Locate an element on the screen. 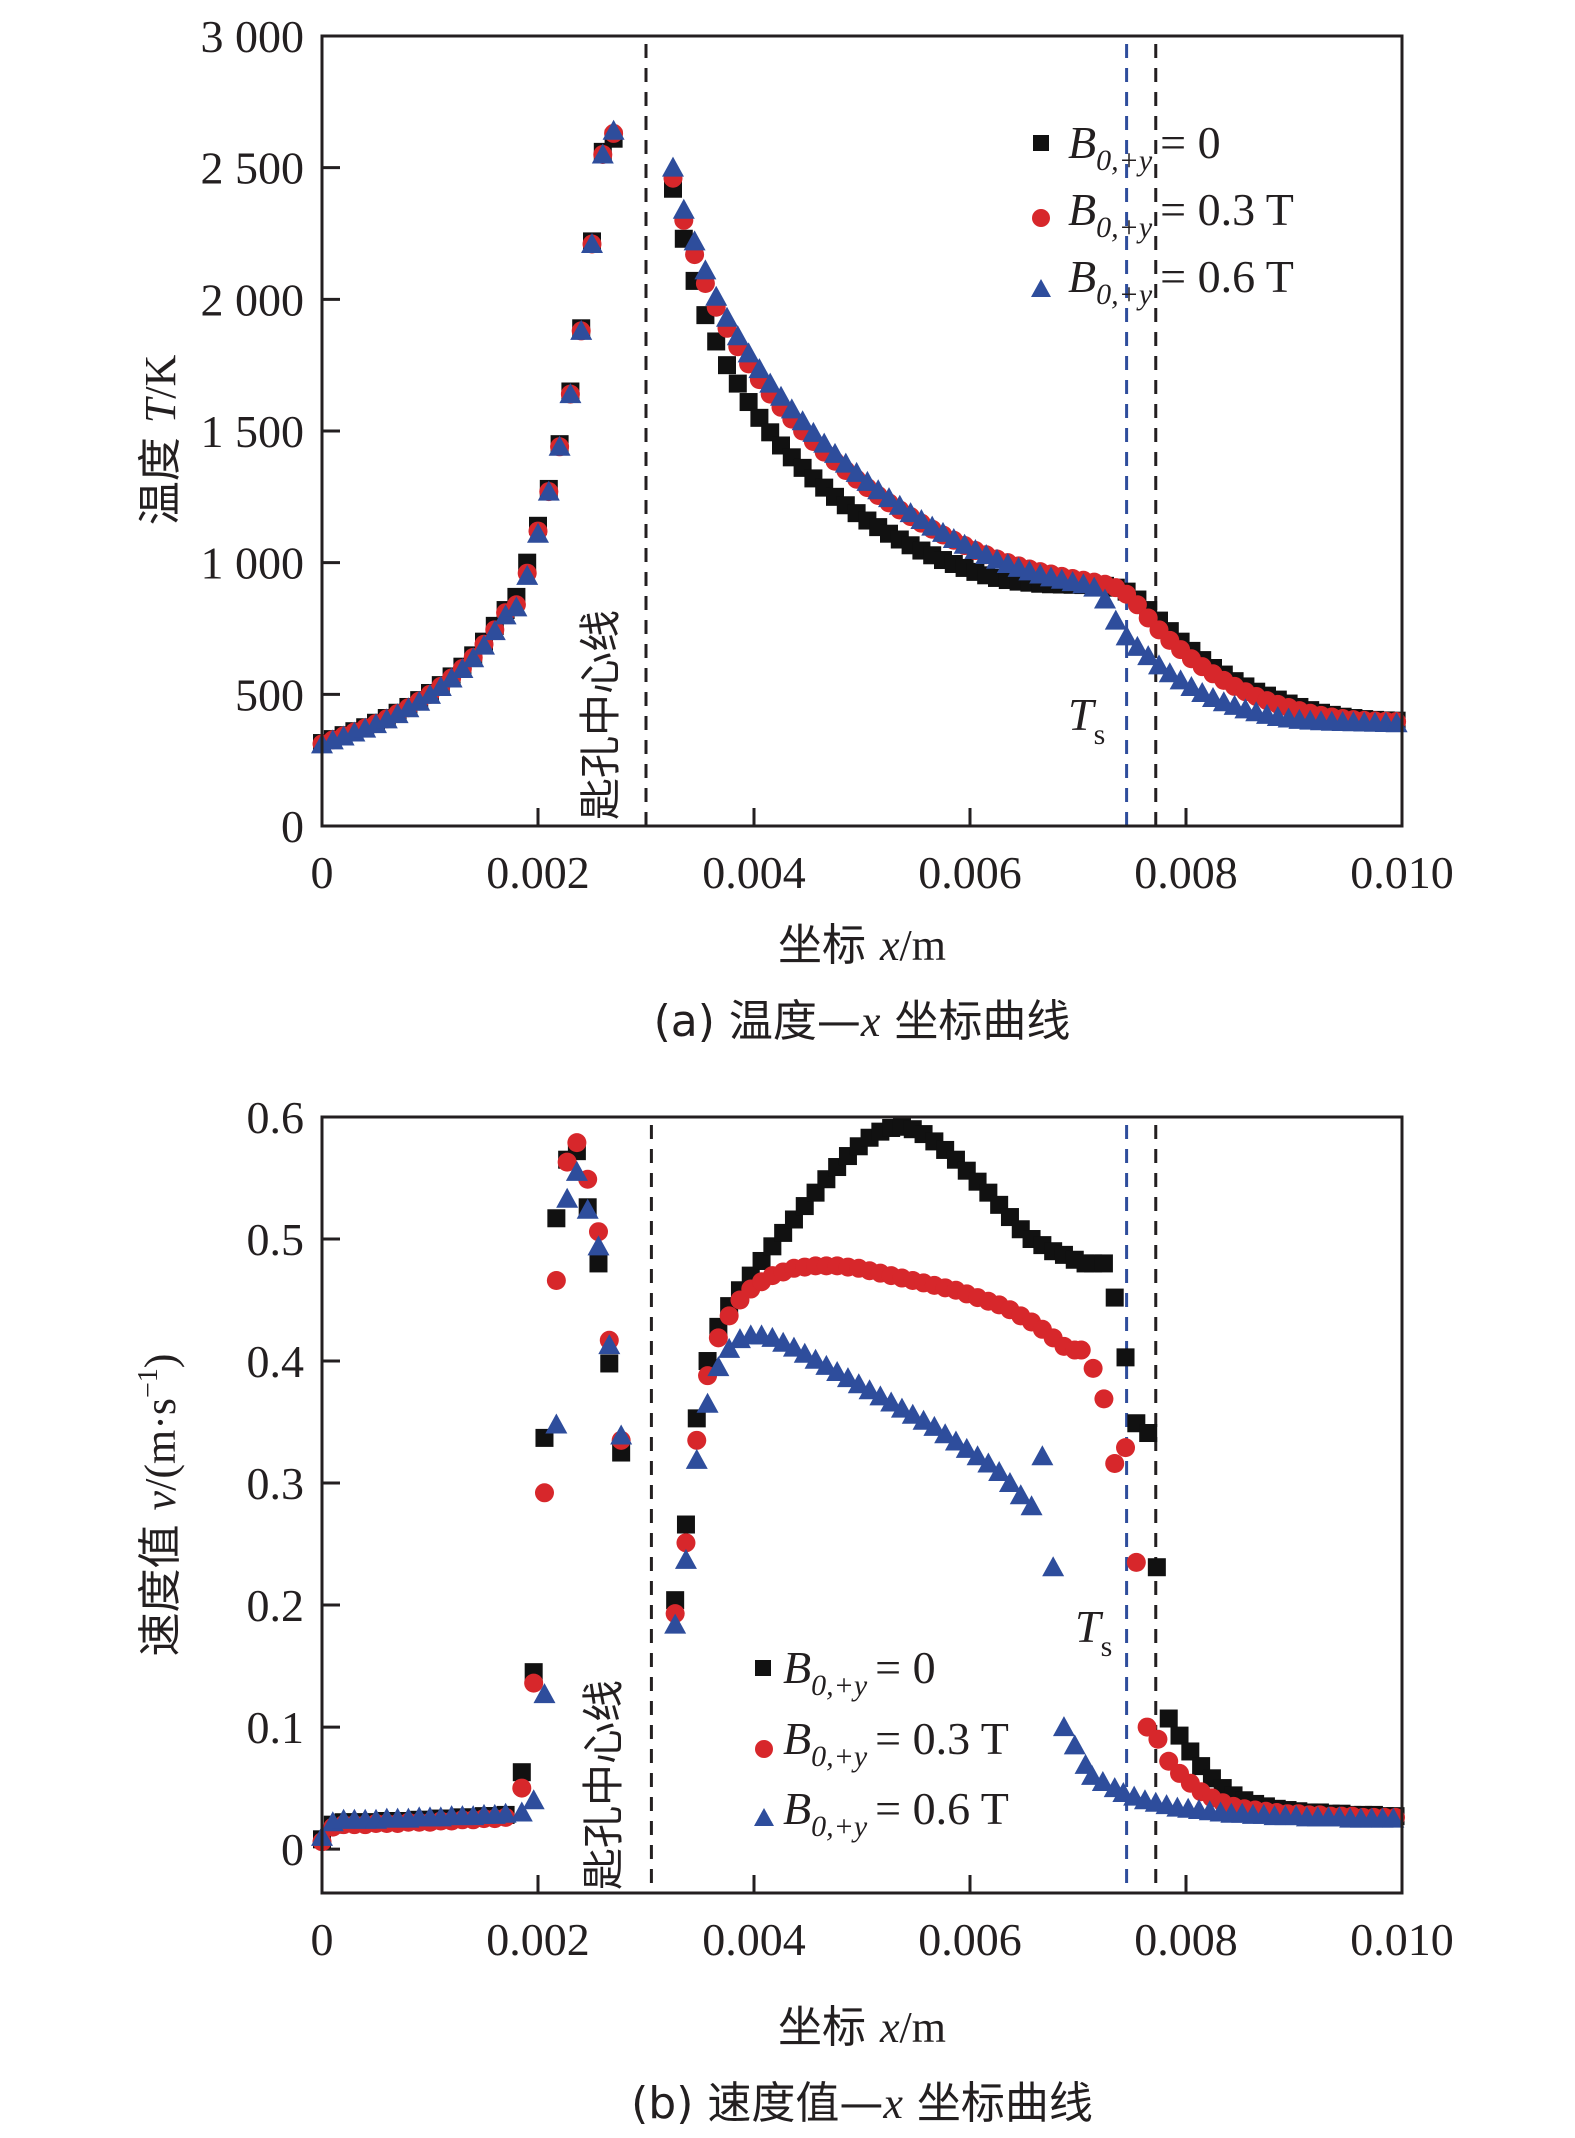  legend-marker-triangle is located at coordinates (1041, 288).